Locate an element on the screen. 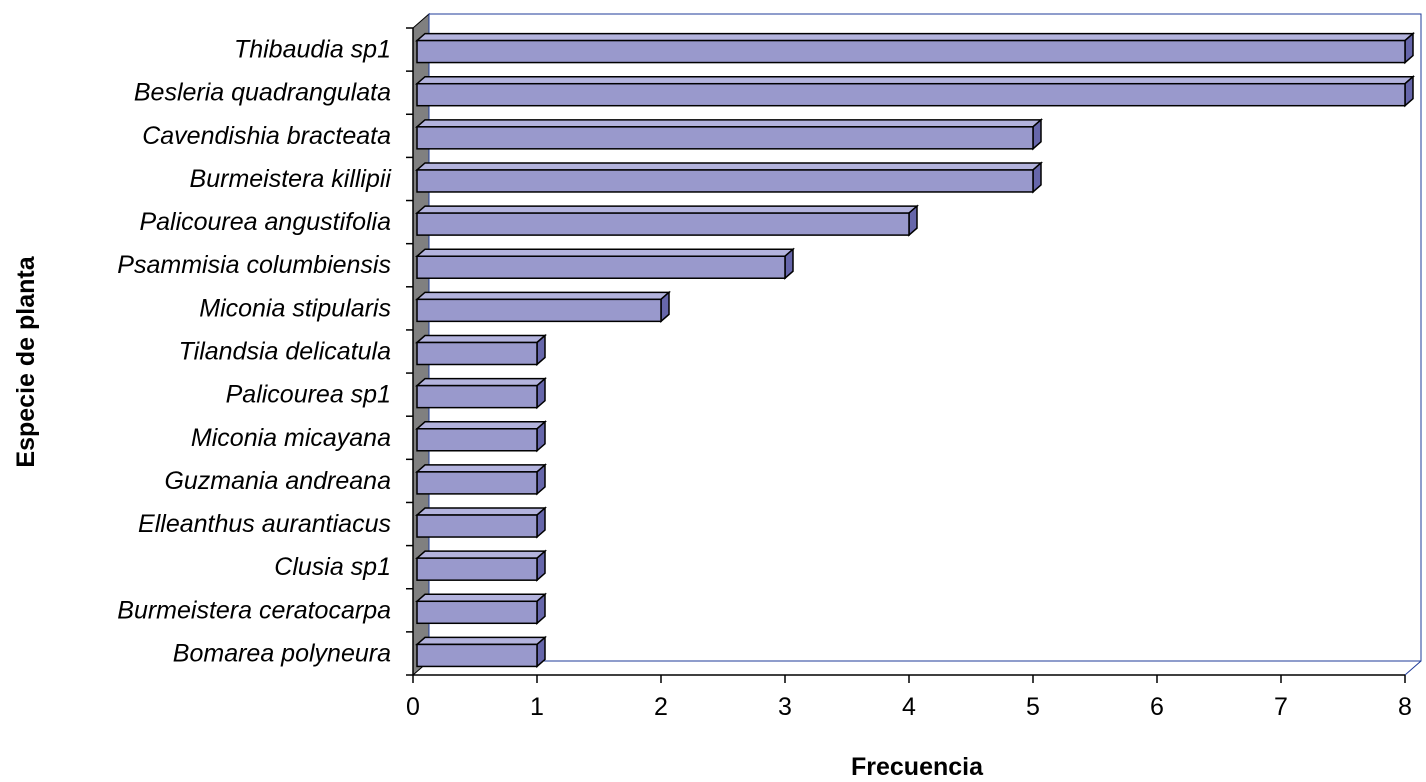 Image resolution: width=1426 pixels, height=782 pixels. y-axis-title: Especie de planta is located at coordinates (26, 361).